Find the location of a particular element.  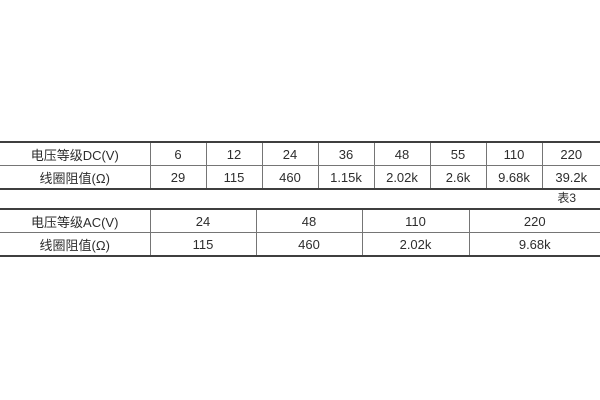

table-row: 电压等级DC(V) 6 12 24 36 48 55 110 220 is located at coordinates (300, 154).